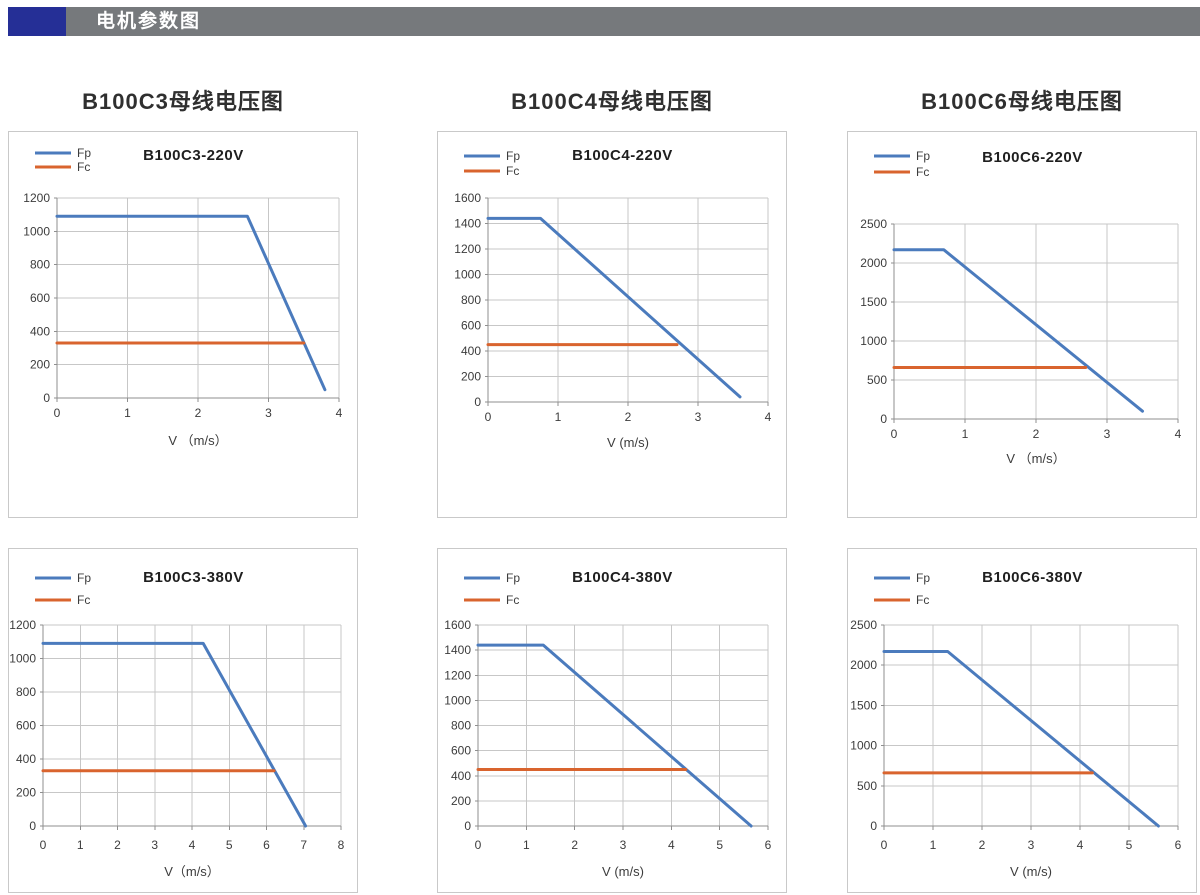  What do you see at coordinates (622, 155) in the screenshot?
I see `chart-title: B100C4-220V` at bounding box center [622, 155].